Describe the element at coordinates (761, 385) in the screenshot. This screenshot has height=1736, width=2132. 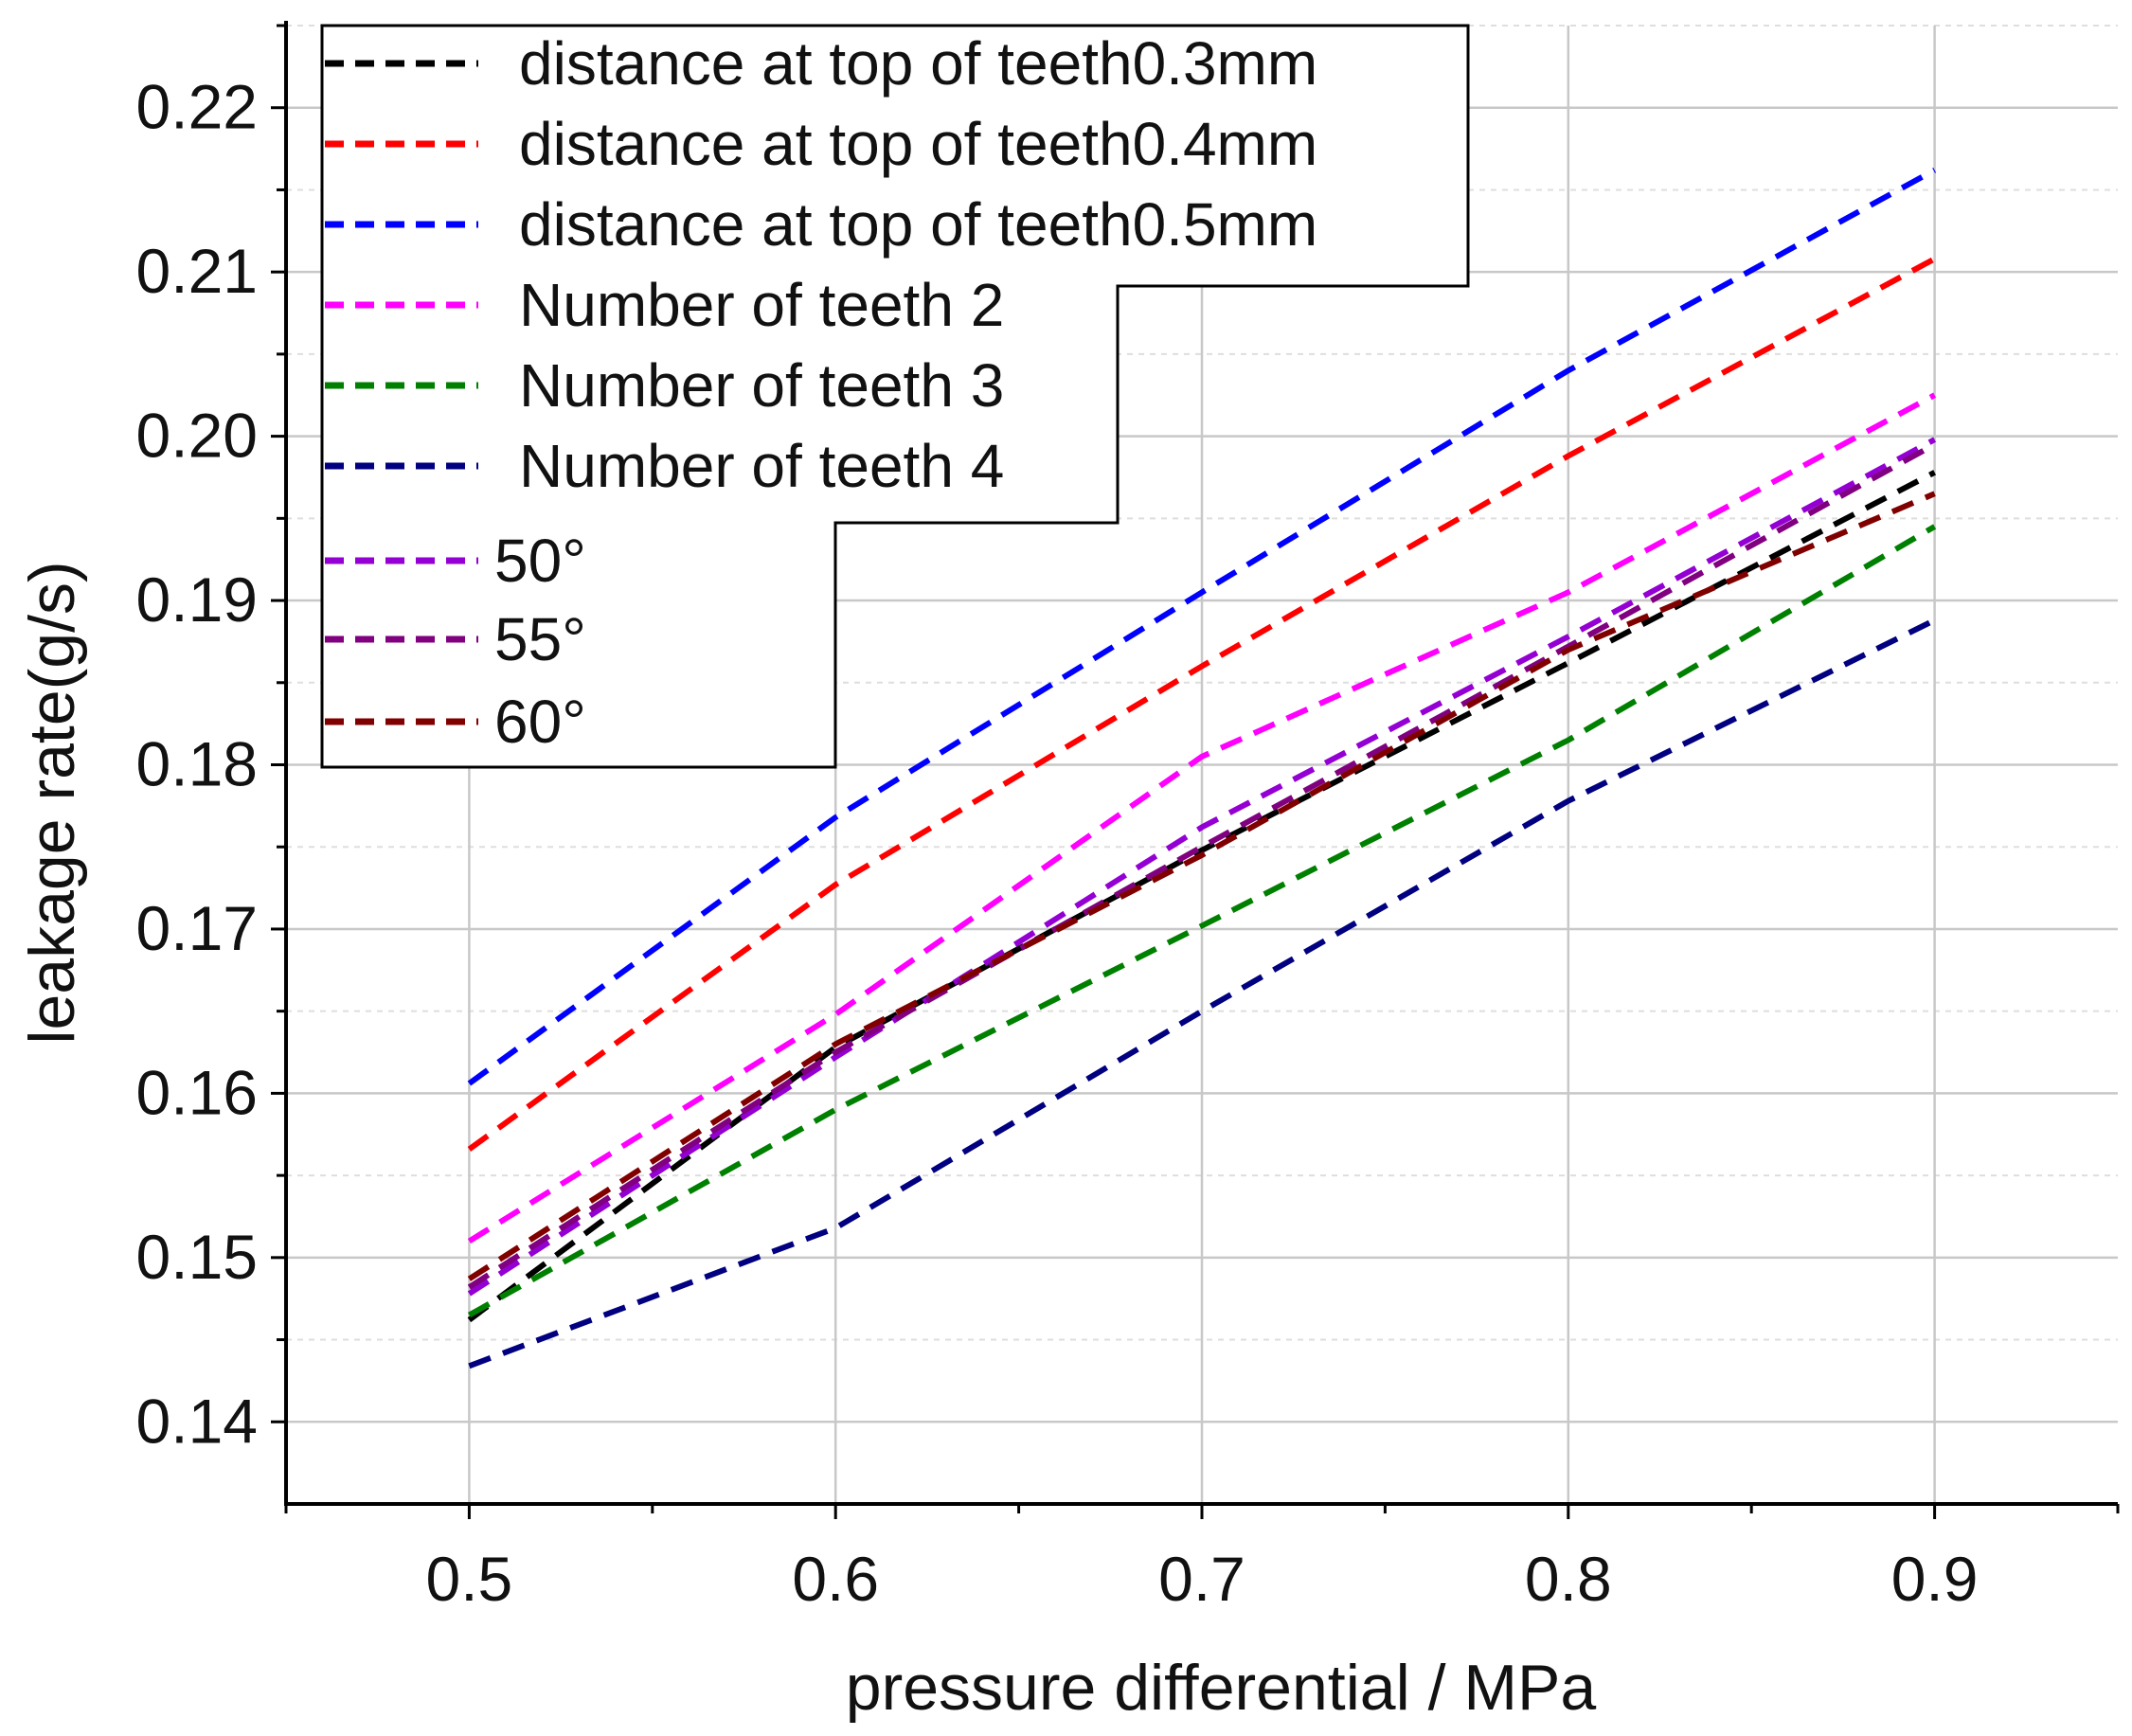
I see `legend-label-4: Number of teeth 3` at that location.